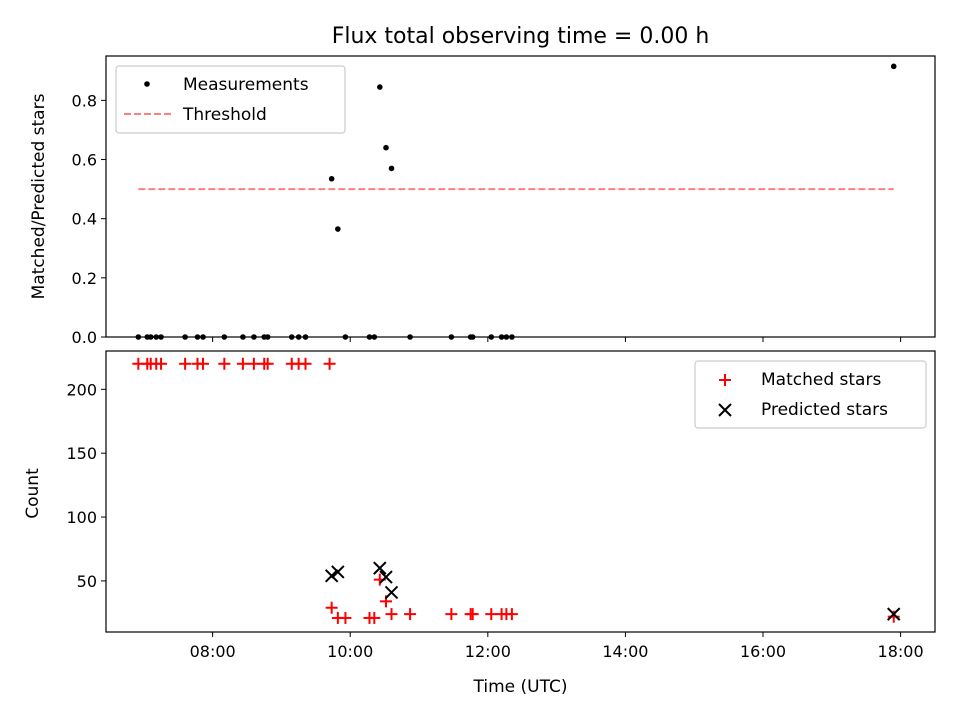  Describe the element at coordinates (81, 389) in the screenshot. I see `bottom-ytick-label: 200` at that location.